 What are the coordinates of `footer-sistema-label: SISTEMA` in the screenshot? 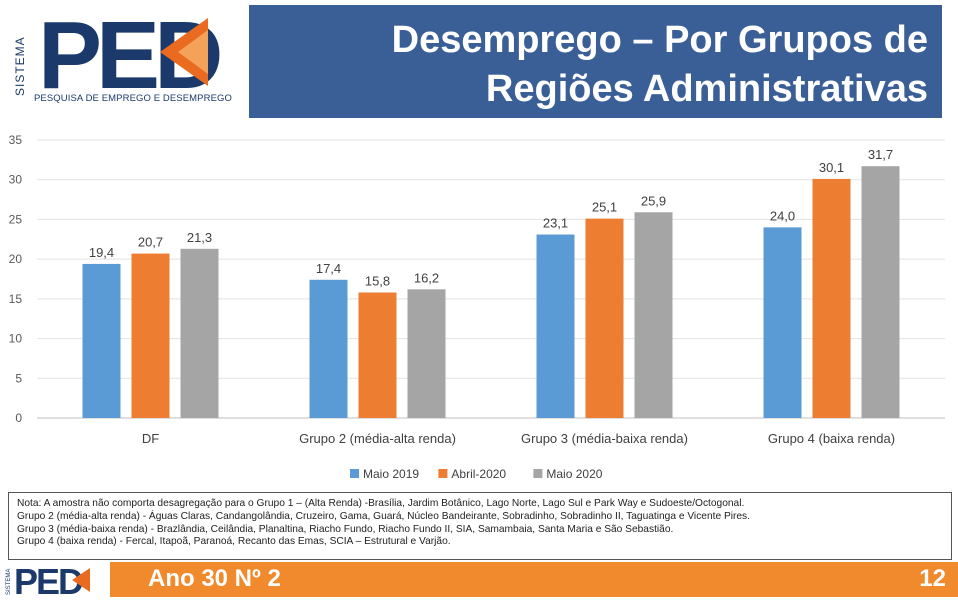 It's located at (9, 582).